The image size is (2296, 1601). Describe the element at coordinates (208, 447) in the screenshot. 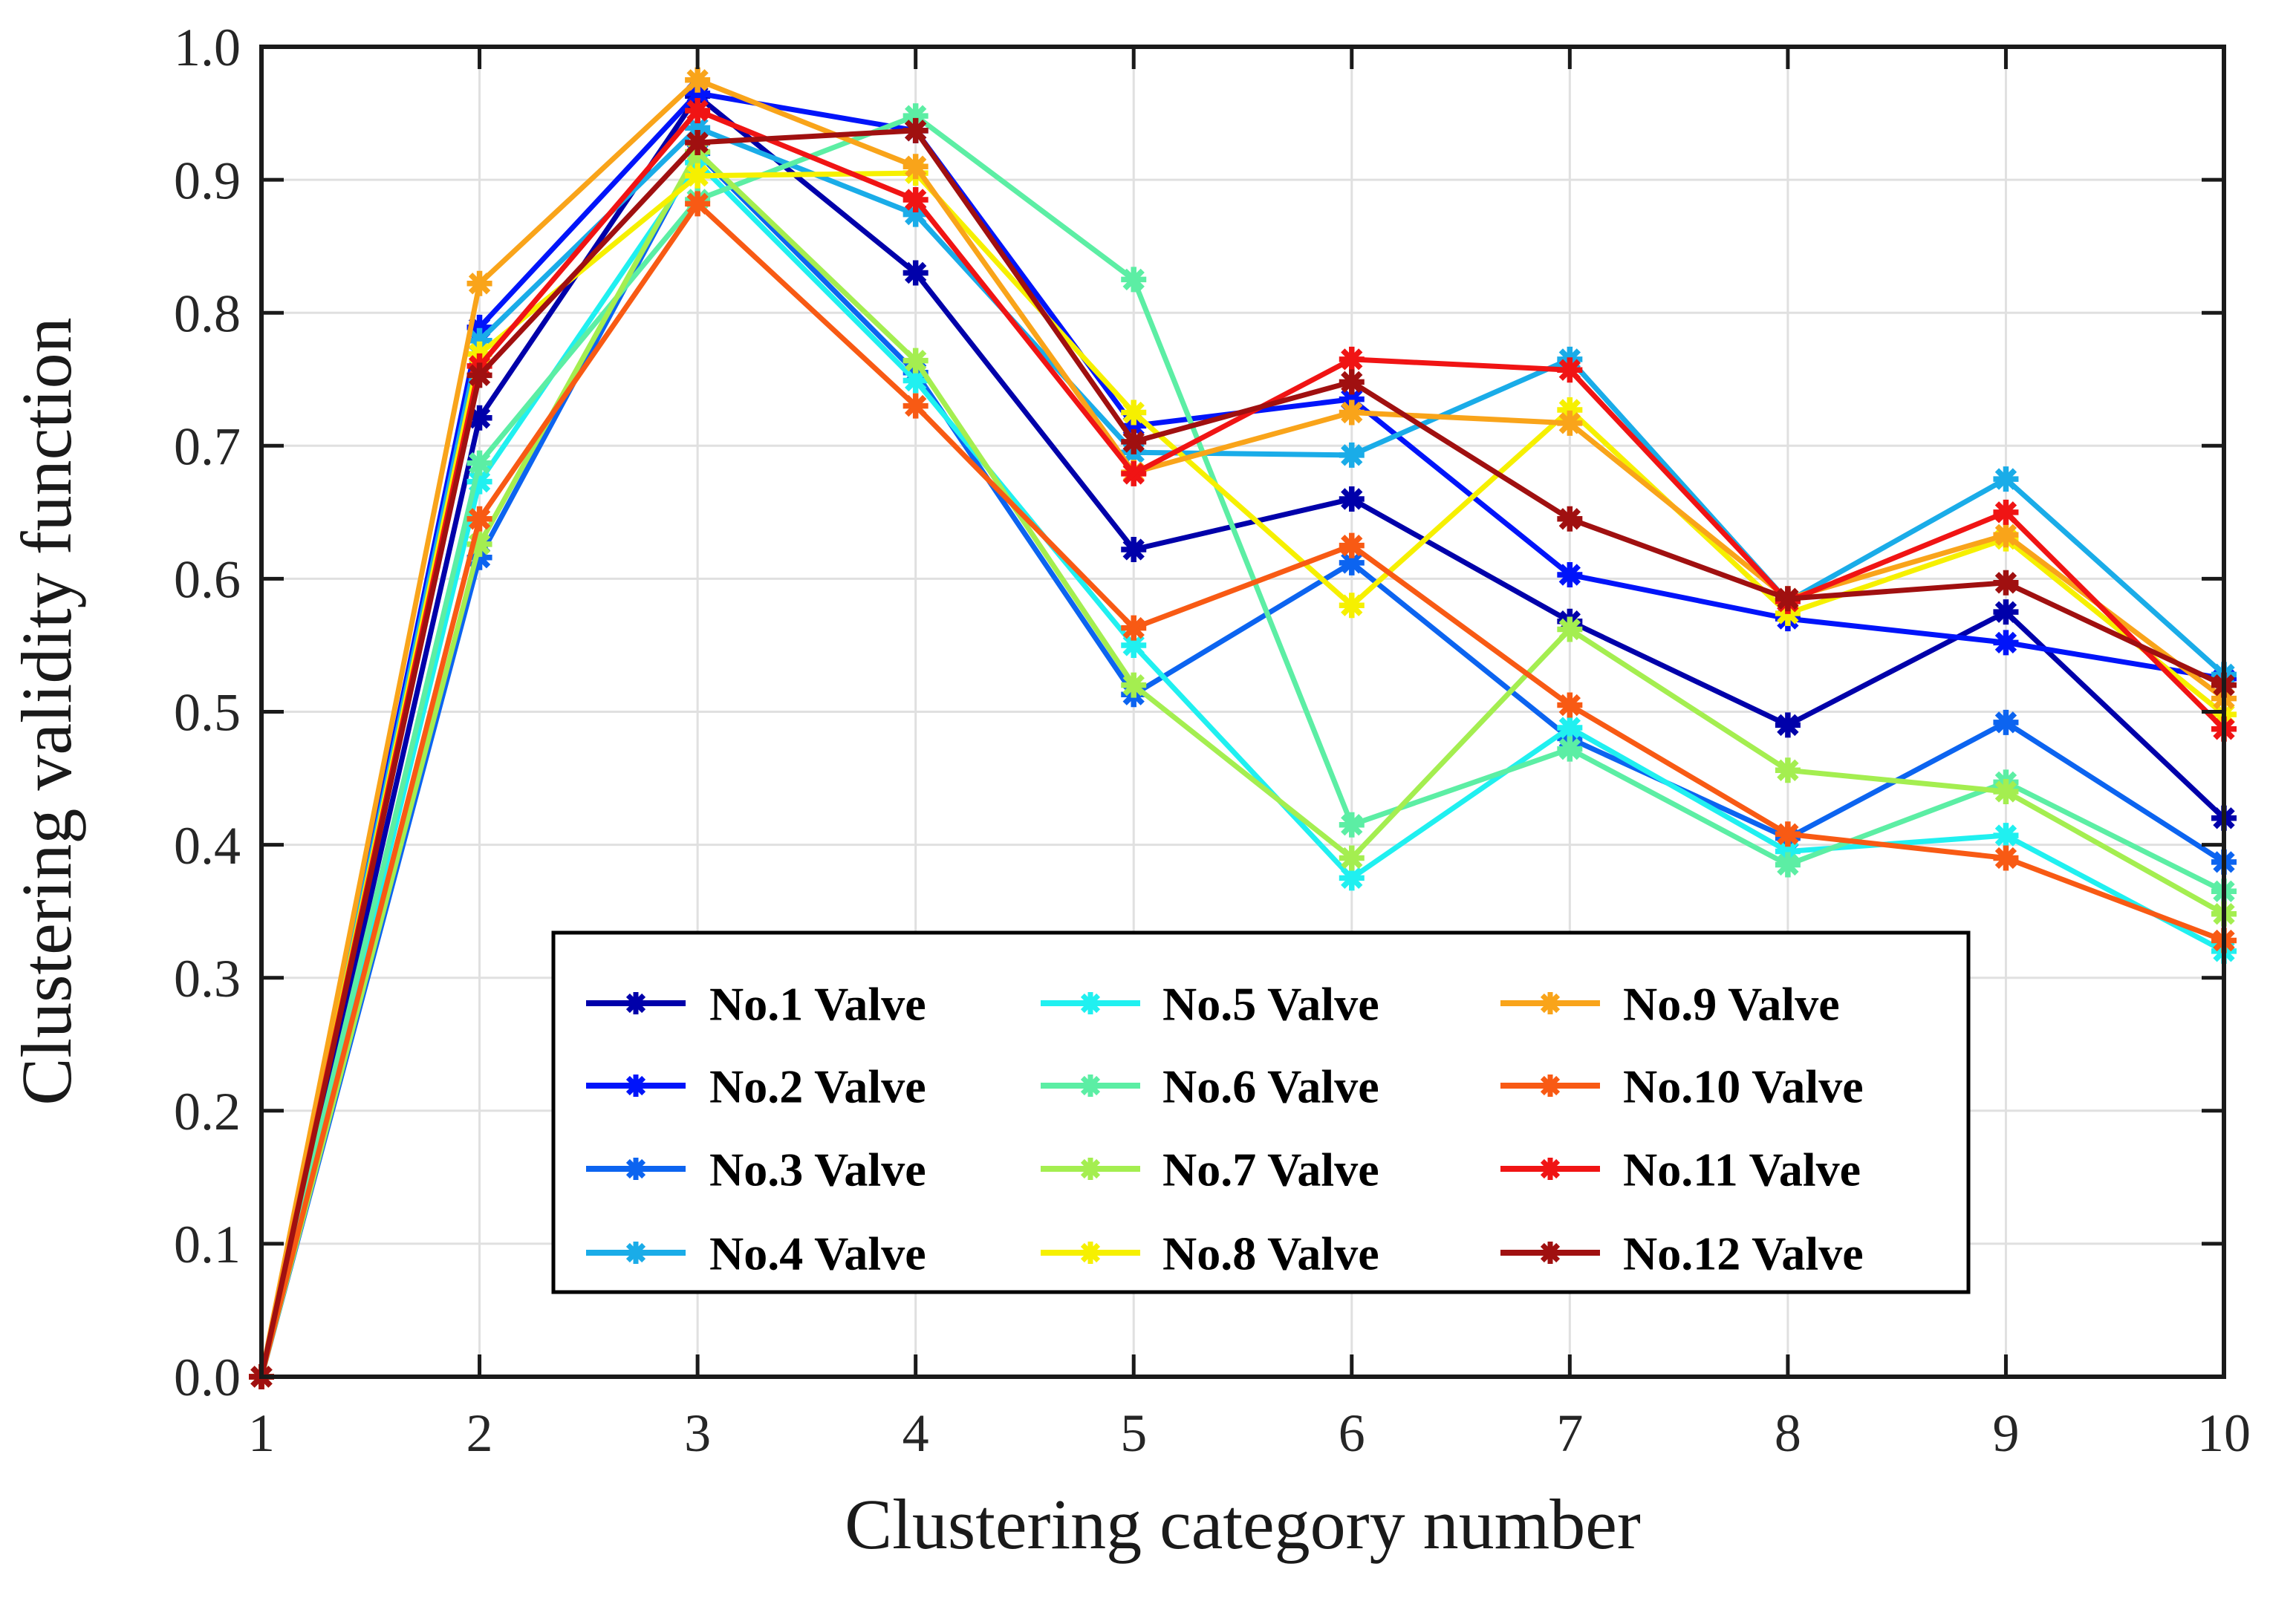

I see `tick-label-y-0.7: 0.7` at that location.